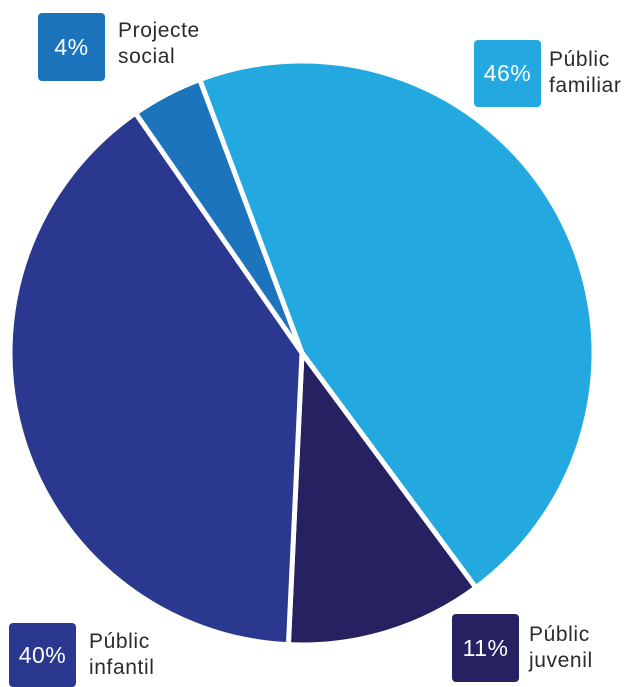  Describe the element at coordinates (71, 47) in the screenshot. I see `badge-projecte-social: 4%` at that location.